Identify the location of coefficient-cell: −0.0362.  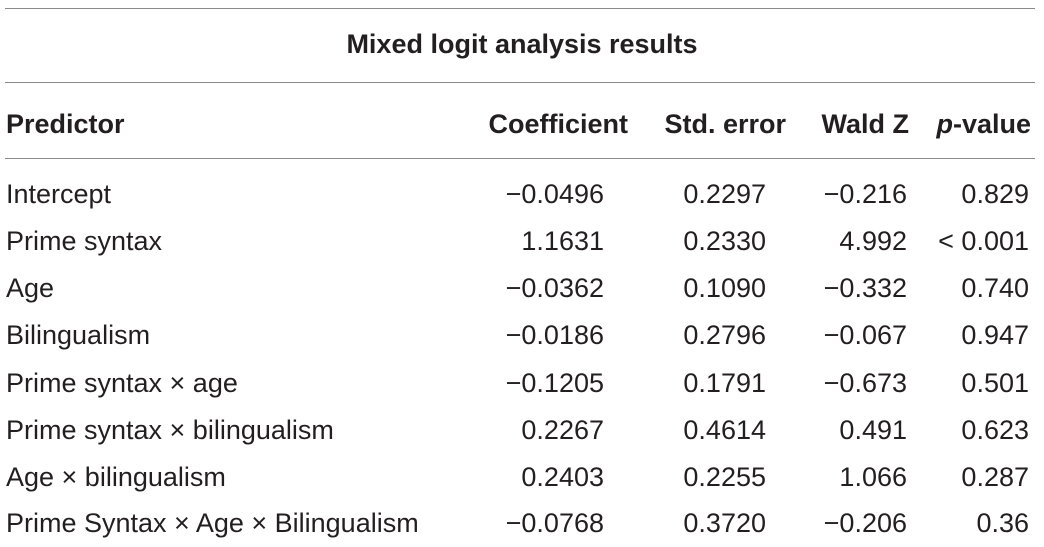
(554, 288).